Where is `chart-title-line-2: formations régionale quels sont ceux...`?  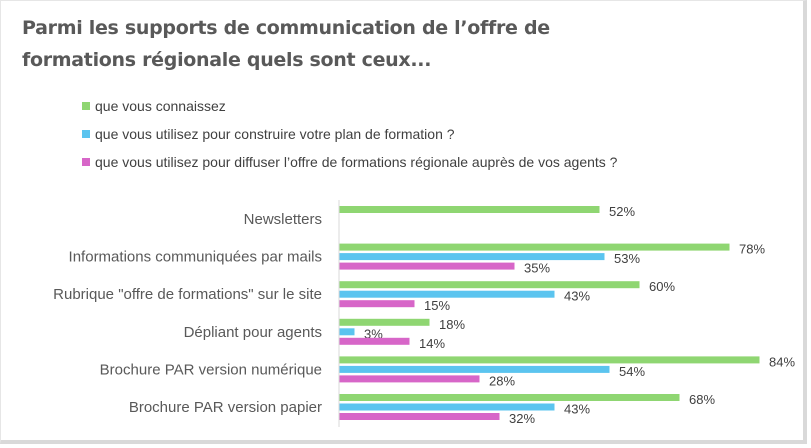 chart-title-line-2: formations régionale quels sont ceux... is located at coordinates (227, 60).